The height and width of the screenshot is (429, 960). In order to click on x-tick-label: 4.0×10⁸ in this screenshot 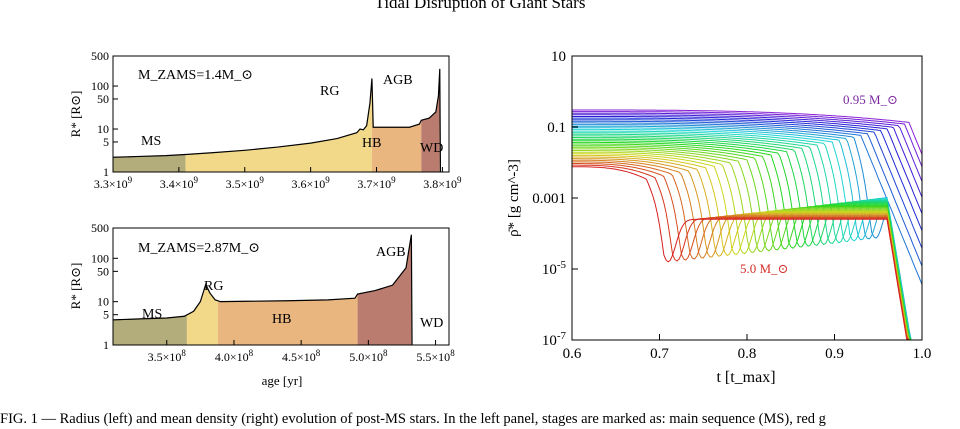, I will do `click(234, 356)`.